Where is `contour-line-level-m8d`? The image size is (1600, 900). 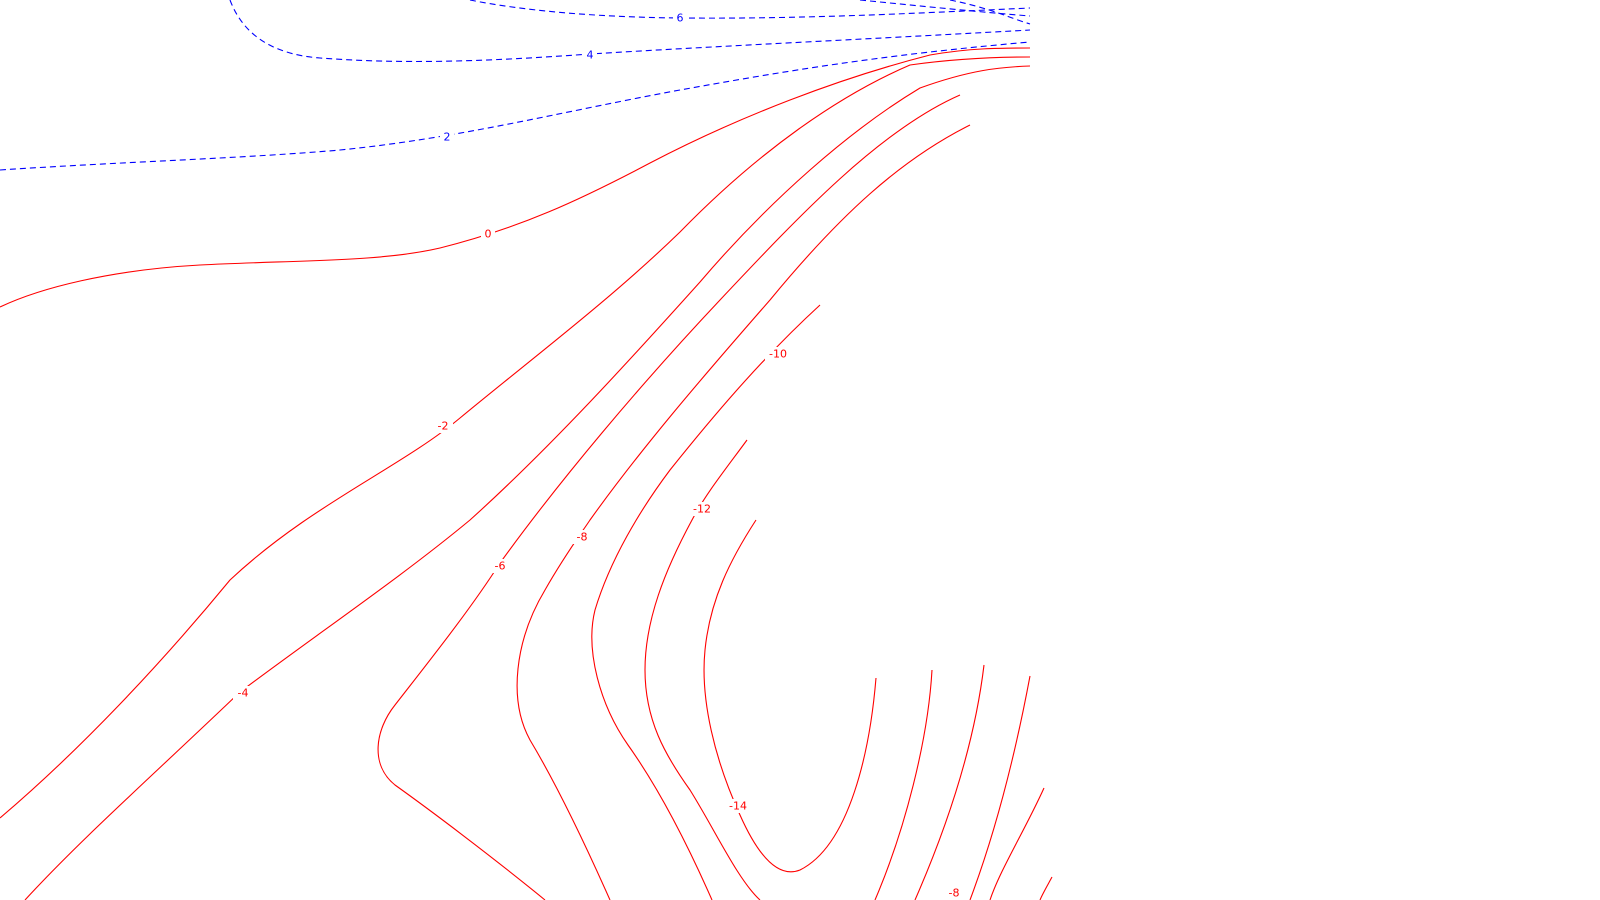
contour-line-level-m8d is located at coordinates (1000, 787).